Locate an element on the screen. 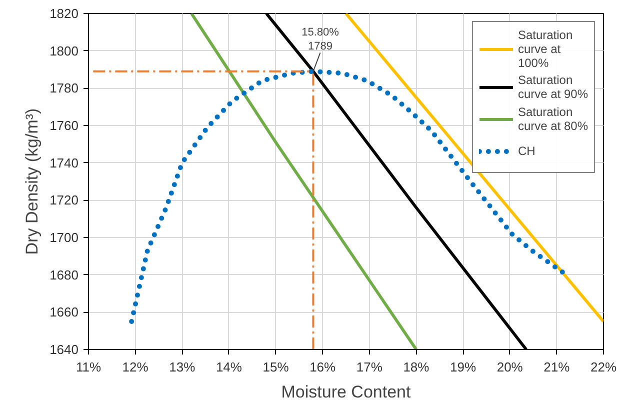 The height and width of the screenshot is (403, 626). x-tick-label: 22% is located at coordinates (603, 367).